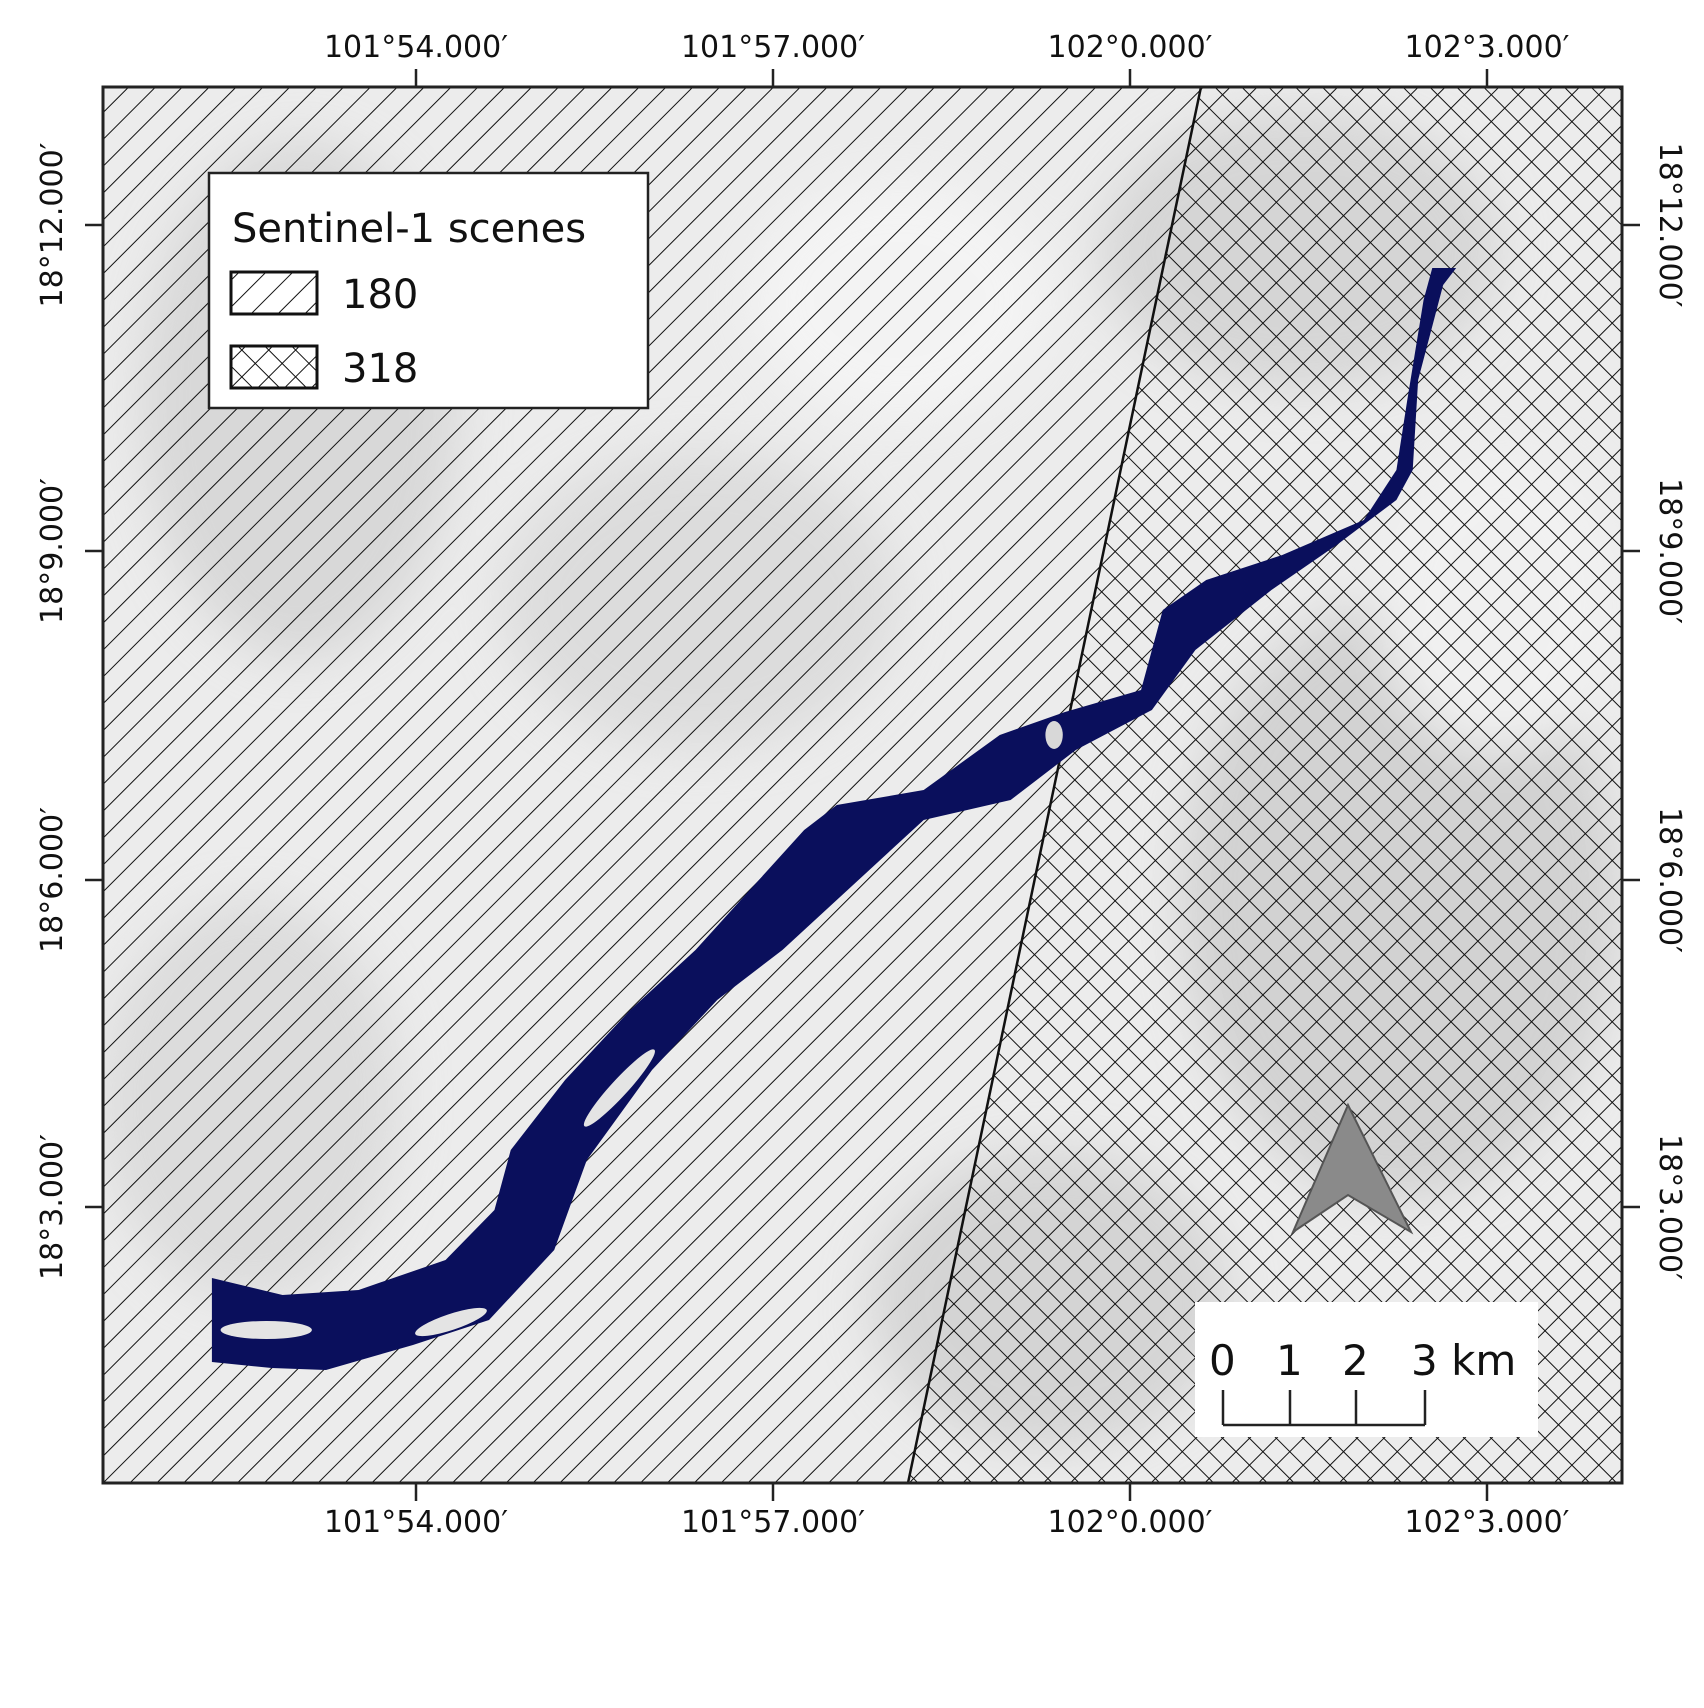 This screenshot has height=1708, width=1704. I want to click on legend-title: Sentinel-1 scenes, so click(409, 229).